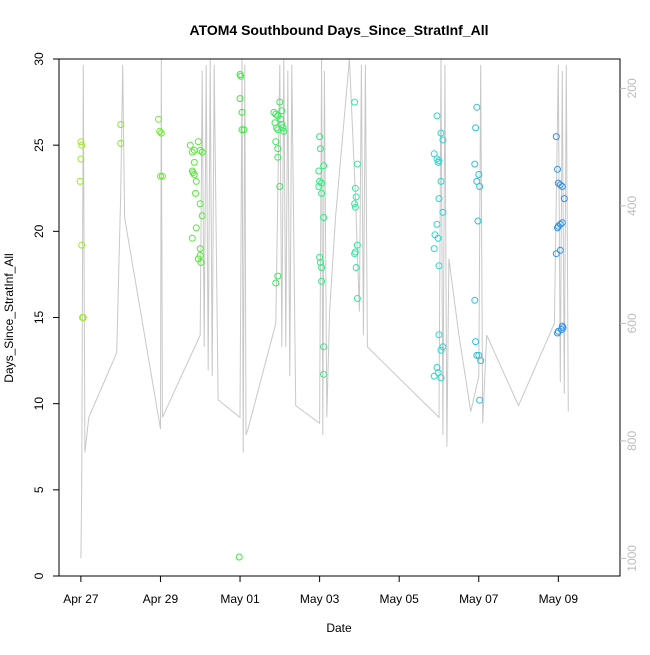 Image resolution: width=650 pixels, height=655 pixels. I want to click on y-tick-label: 5, so click(39, 489).